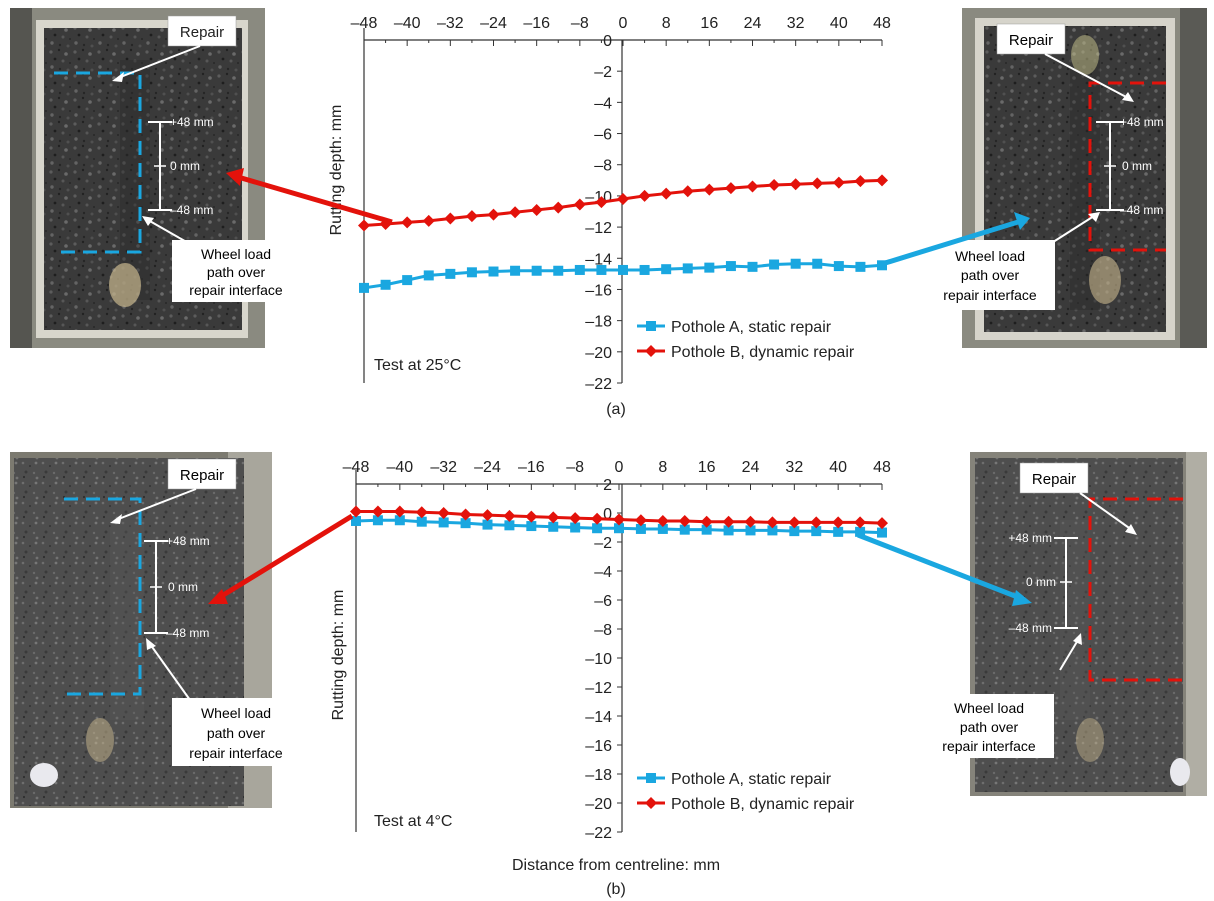 Image resolution: width=1214 pixels, height=901 pixels. What do you see at coordinates (580, 23) in the screenshot?
I see `x-tick-label: –8` at bounding box center [580, 23].